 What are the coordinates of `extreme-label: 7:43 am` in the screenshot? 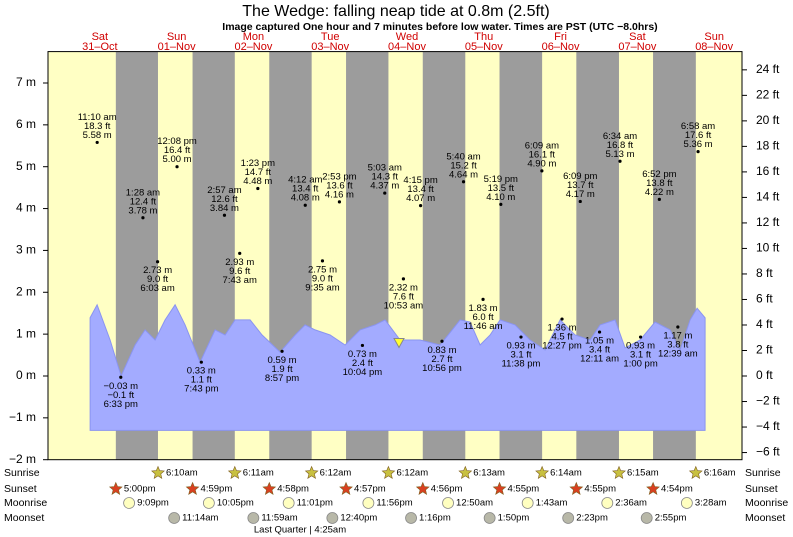 It's located at (240, 280).